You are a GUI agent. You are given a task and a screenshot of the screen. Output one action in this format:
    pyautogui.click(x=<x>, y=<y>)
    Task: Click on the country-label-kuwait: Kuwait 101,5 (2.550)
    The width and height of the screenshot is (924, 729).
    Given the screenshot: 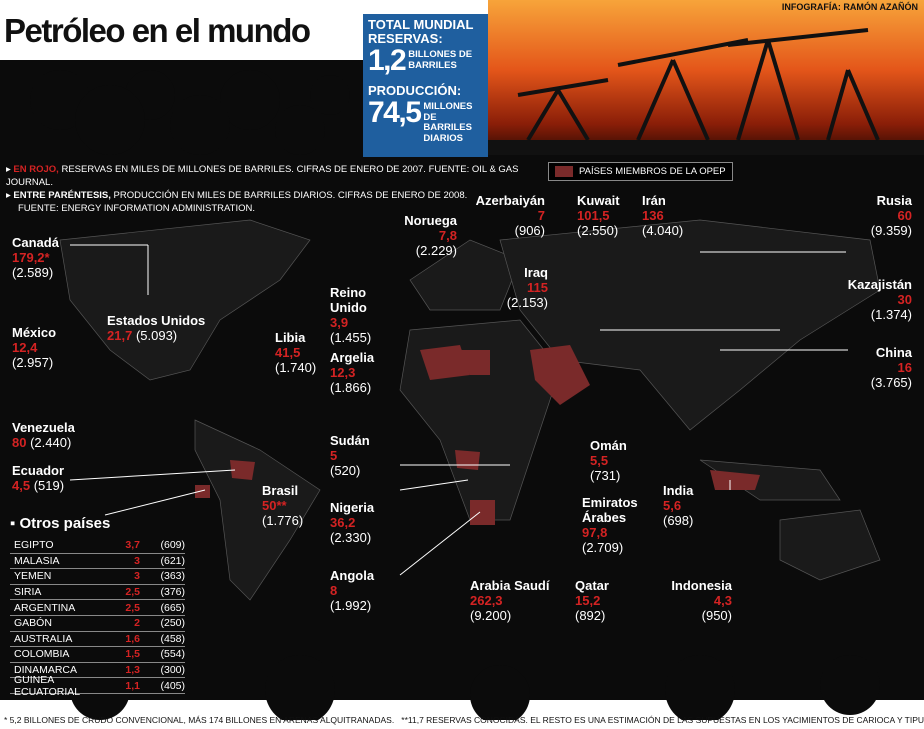 What is the action you would take?
    pyautogui.click(x=598, y=215)
    